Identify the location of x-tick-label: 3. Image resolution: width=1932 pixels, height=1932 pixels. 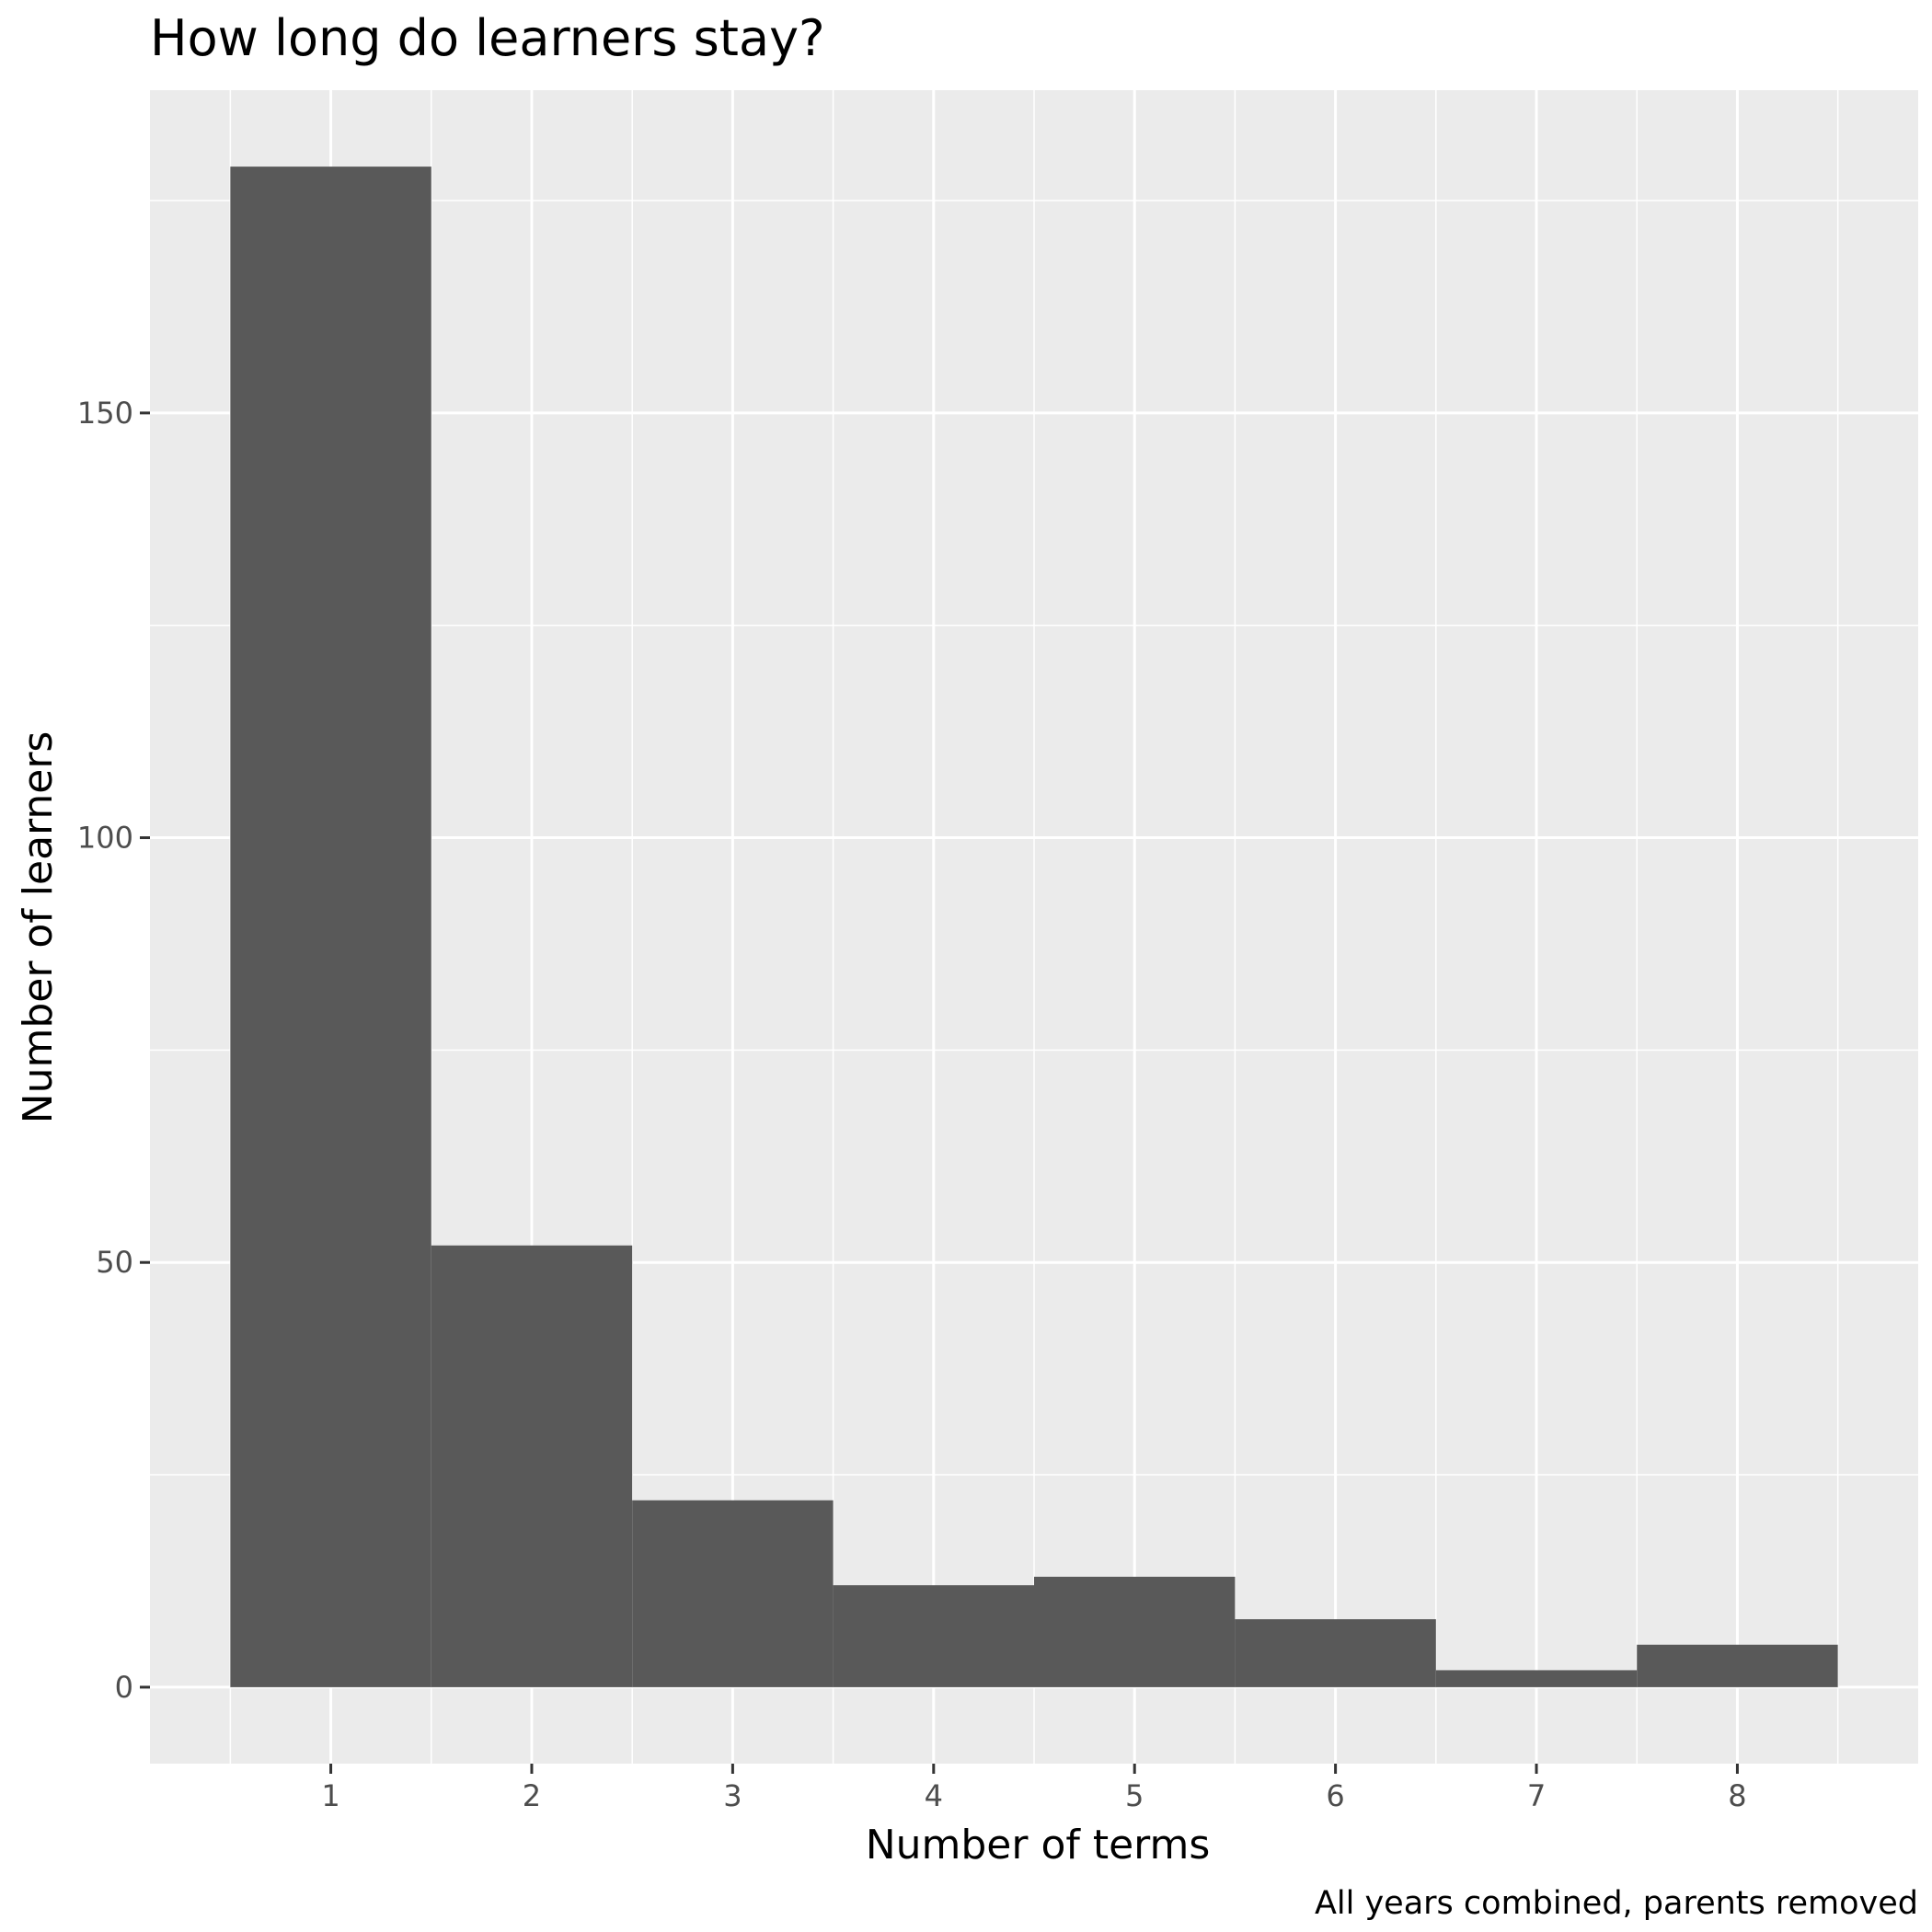
(732, 1795).